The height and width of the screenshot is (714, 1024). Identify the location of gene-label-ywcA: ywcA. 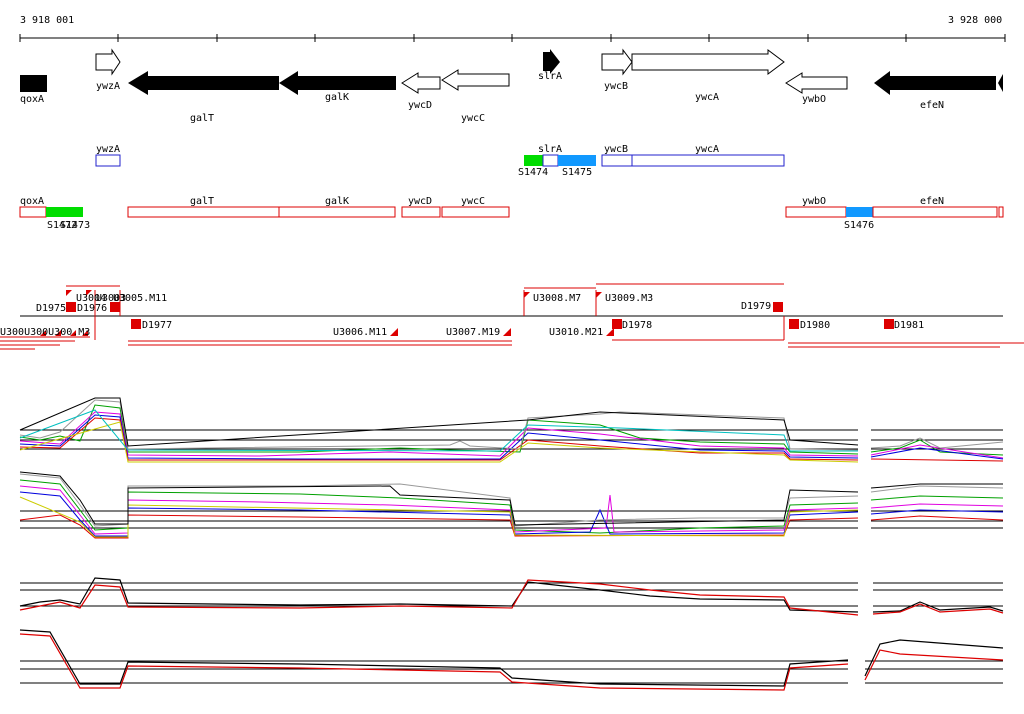
(707, 97).